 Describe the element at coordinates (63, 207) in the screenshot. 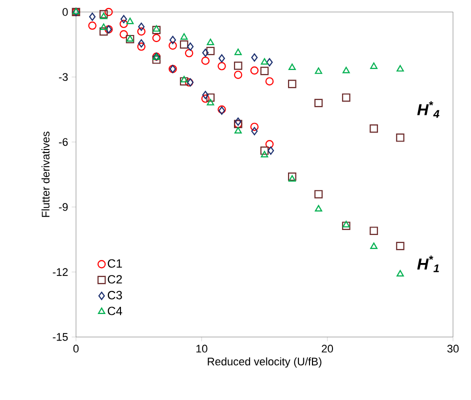

I see `y-tick-label: -9` at that location.